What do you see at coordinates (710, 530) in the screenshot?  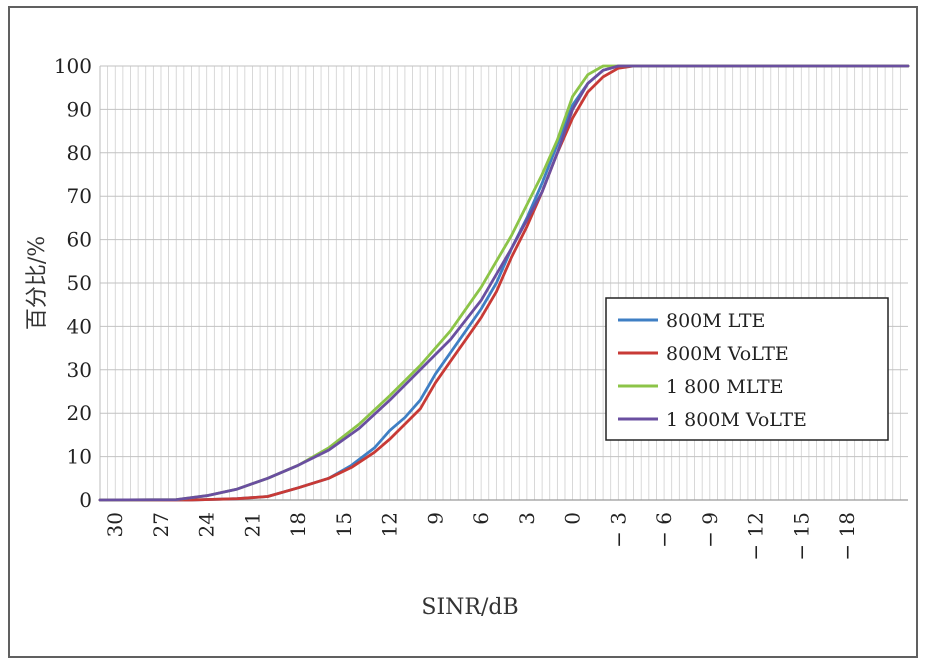 I see `x-tick-label: − 9` at bounding box center [710, 530].